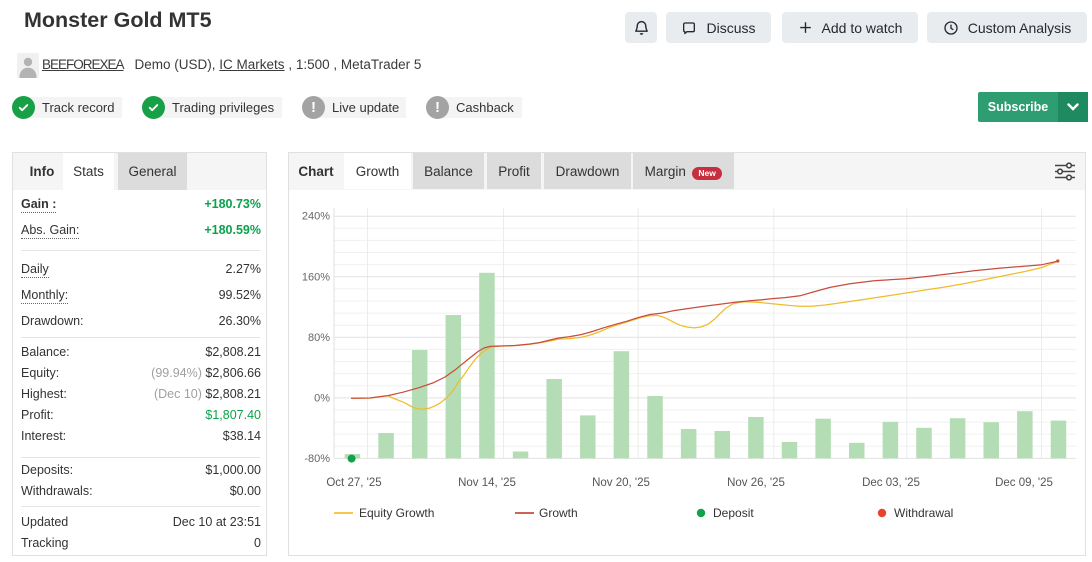 The width and height of the screenshot is (1092, 562). Describe the element at coordinates (353, 483) in the screenshot. I see `svg-text: Oct 27, '25` at that location.